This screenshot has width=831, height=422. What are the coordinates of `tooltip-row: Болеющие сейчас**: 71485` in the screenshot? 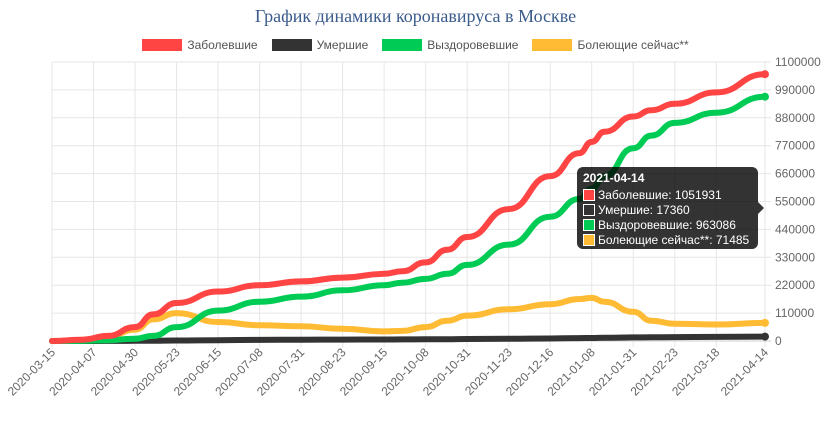 It's located at (667, 239).